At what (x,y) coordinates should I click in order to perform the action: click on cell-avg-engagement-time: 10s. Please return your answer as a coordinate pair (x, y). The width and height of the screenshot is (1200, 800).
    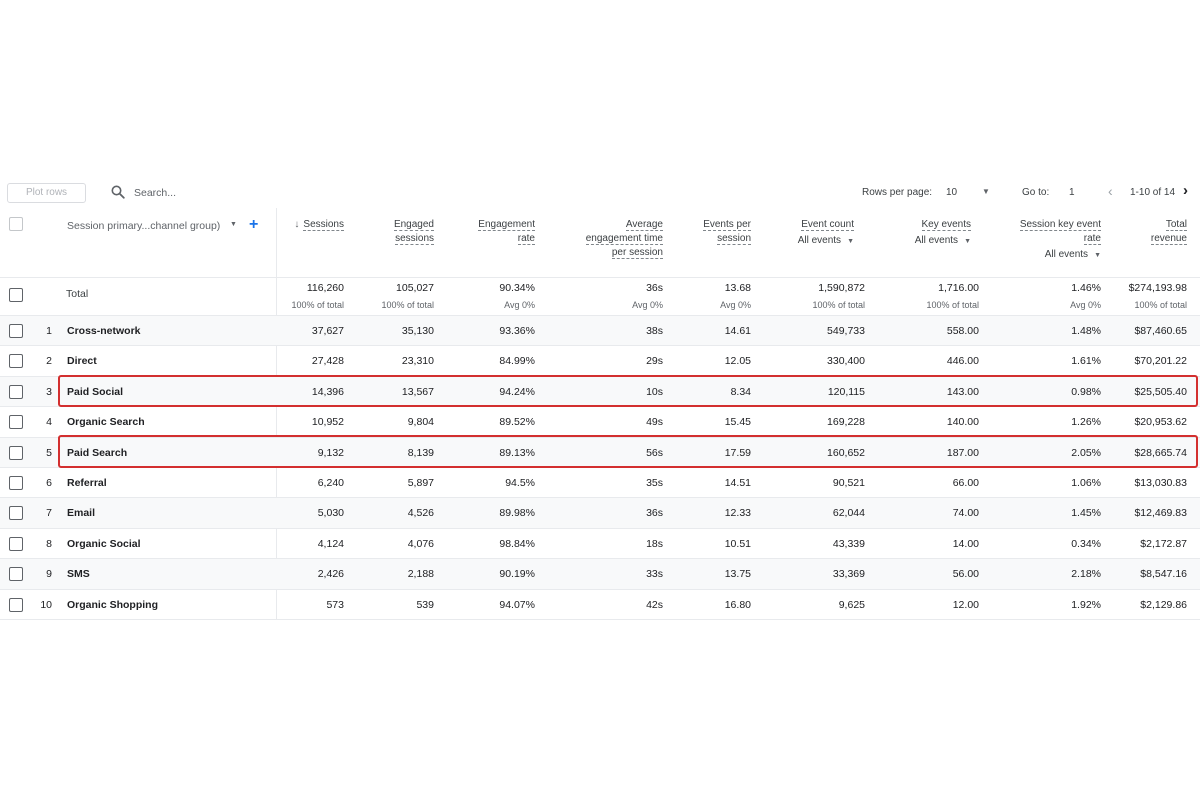
    Looking at the image, I should click on (654, 391).